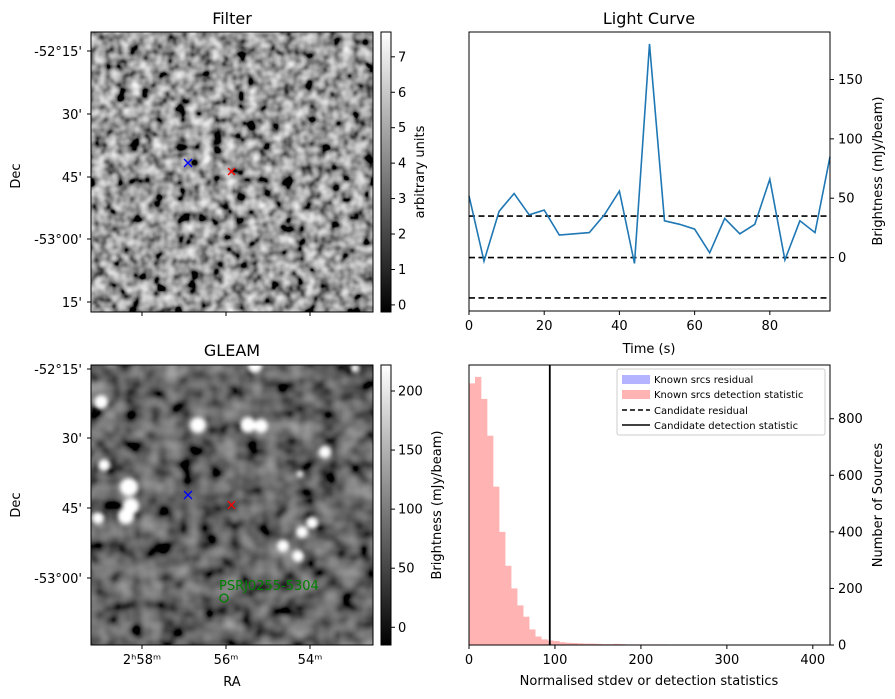 The image size is (895, 699). I want to click on histogram-xtick-label: 0, so click(469, 660).